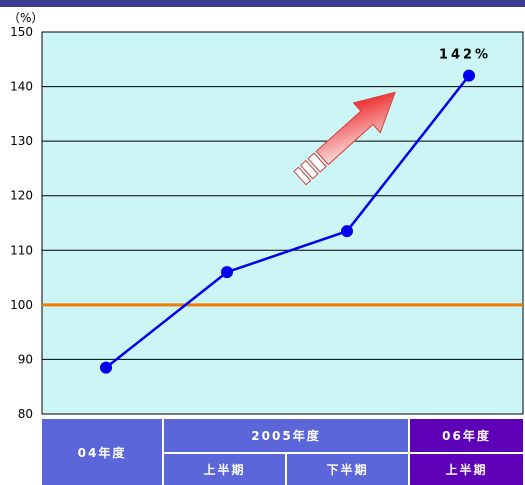  Describe the element at coordinates (25, 359) in the screenshot. I see `y-tick-label-90: 90` at that location.